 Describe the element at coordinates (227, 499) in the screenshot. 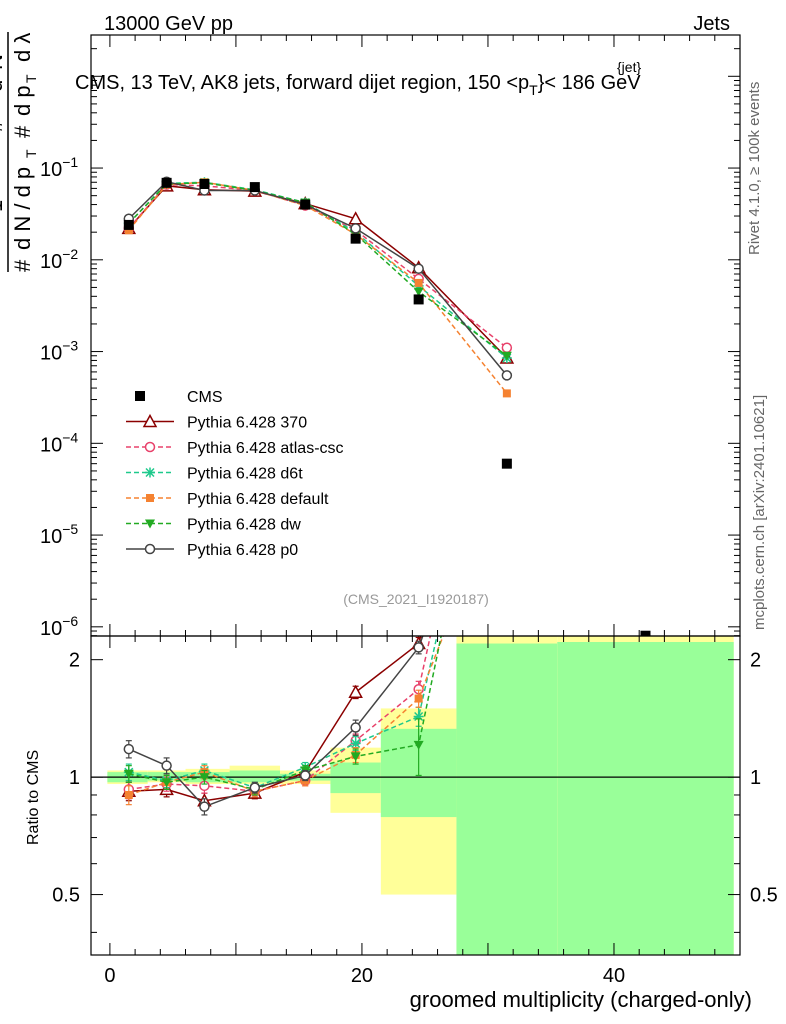

I see `legend-item-default: Pythia 6.428 default` at that location.